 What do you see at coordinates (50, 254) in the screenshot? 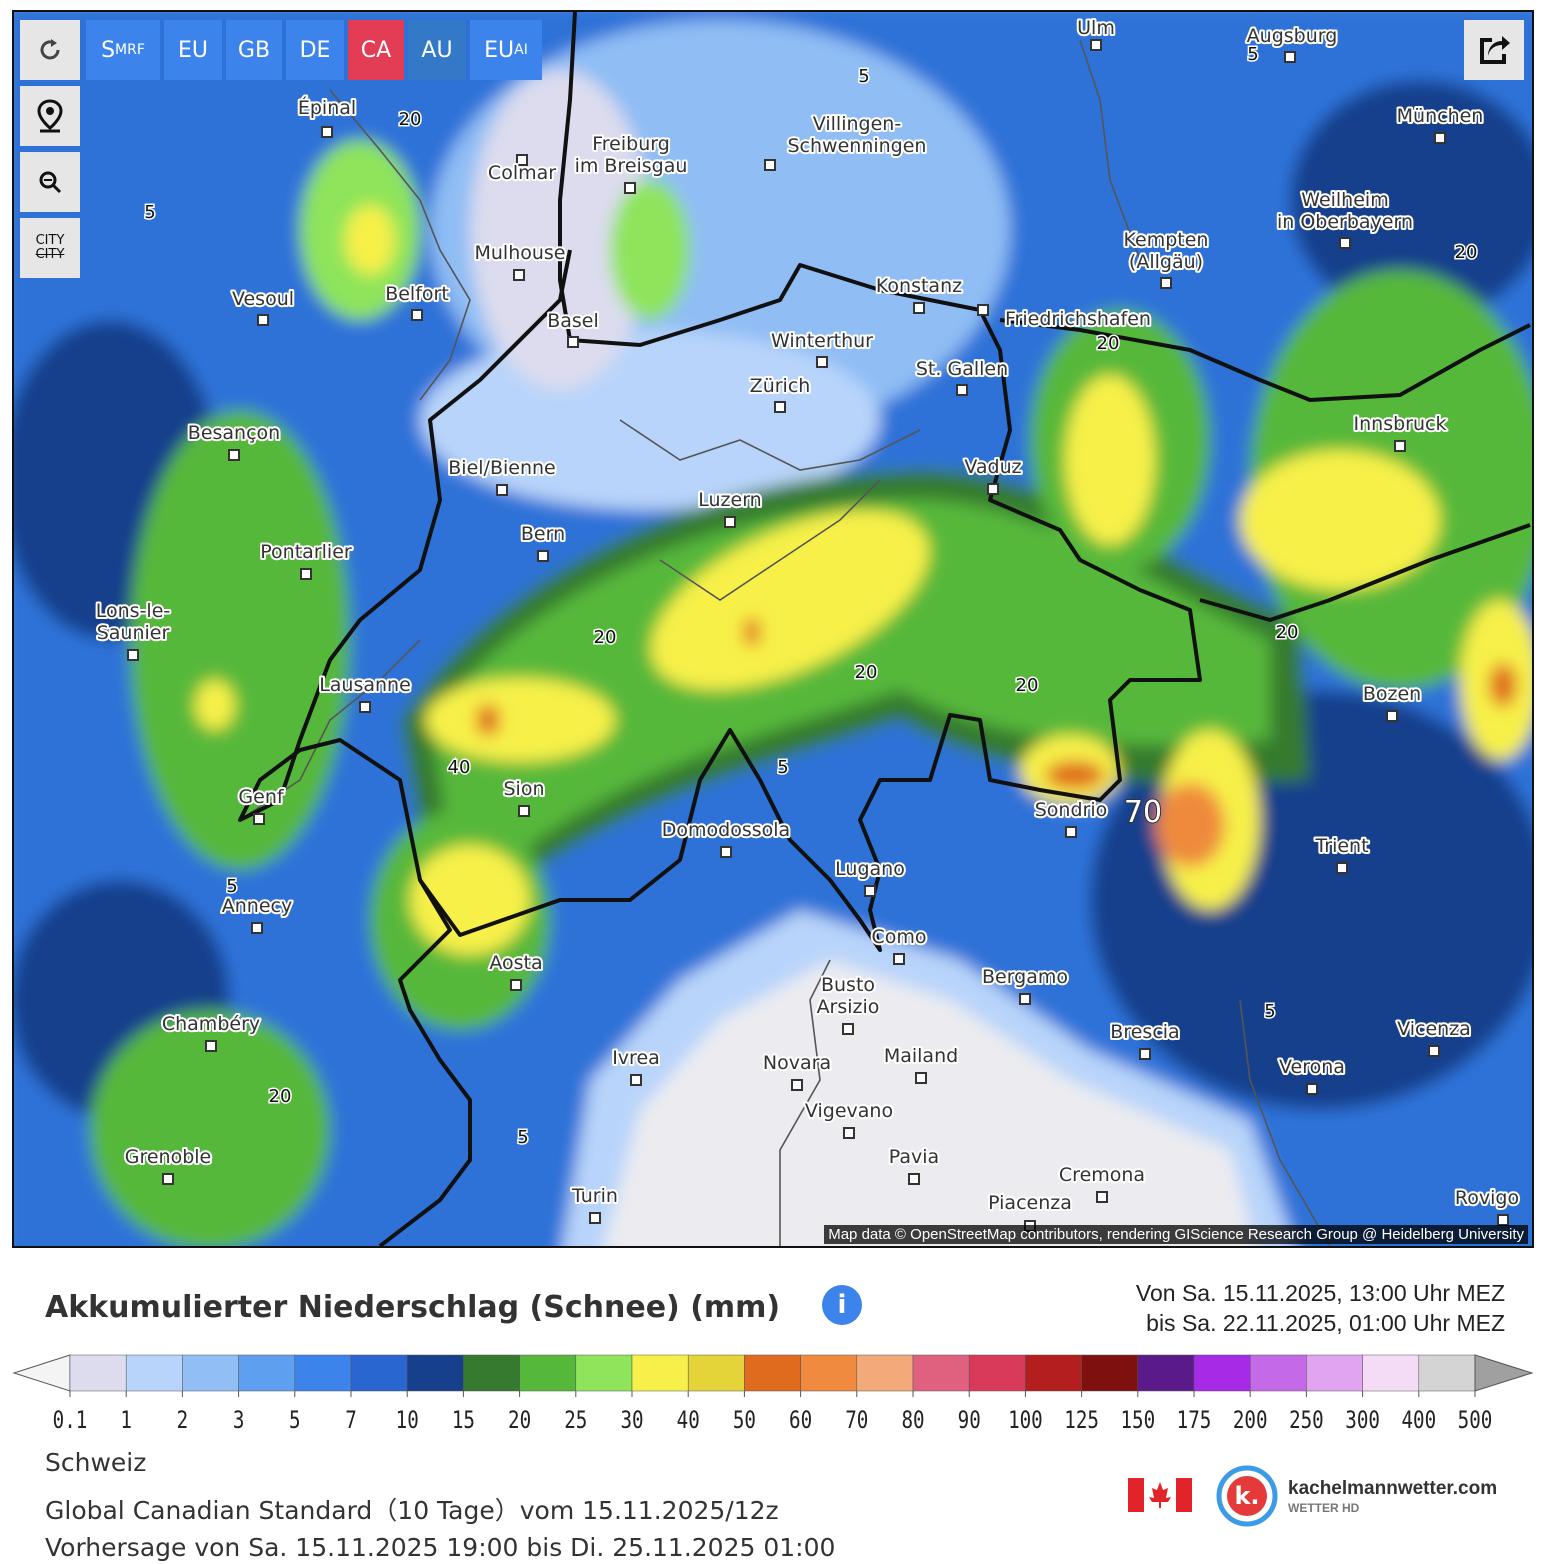
I see `city-label-off: CITY` at bounding box center [50, 254].